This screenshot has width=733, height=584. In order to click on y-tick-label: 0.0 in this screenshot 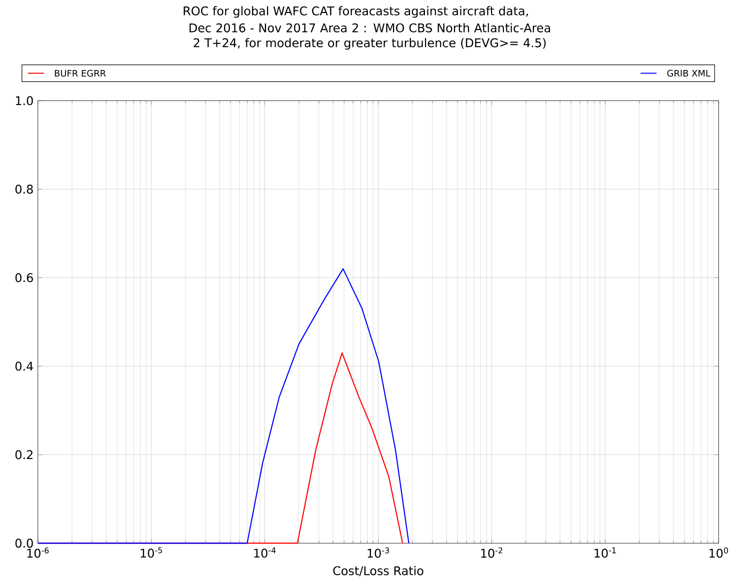, I will do `click(24, 543)`.